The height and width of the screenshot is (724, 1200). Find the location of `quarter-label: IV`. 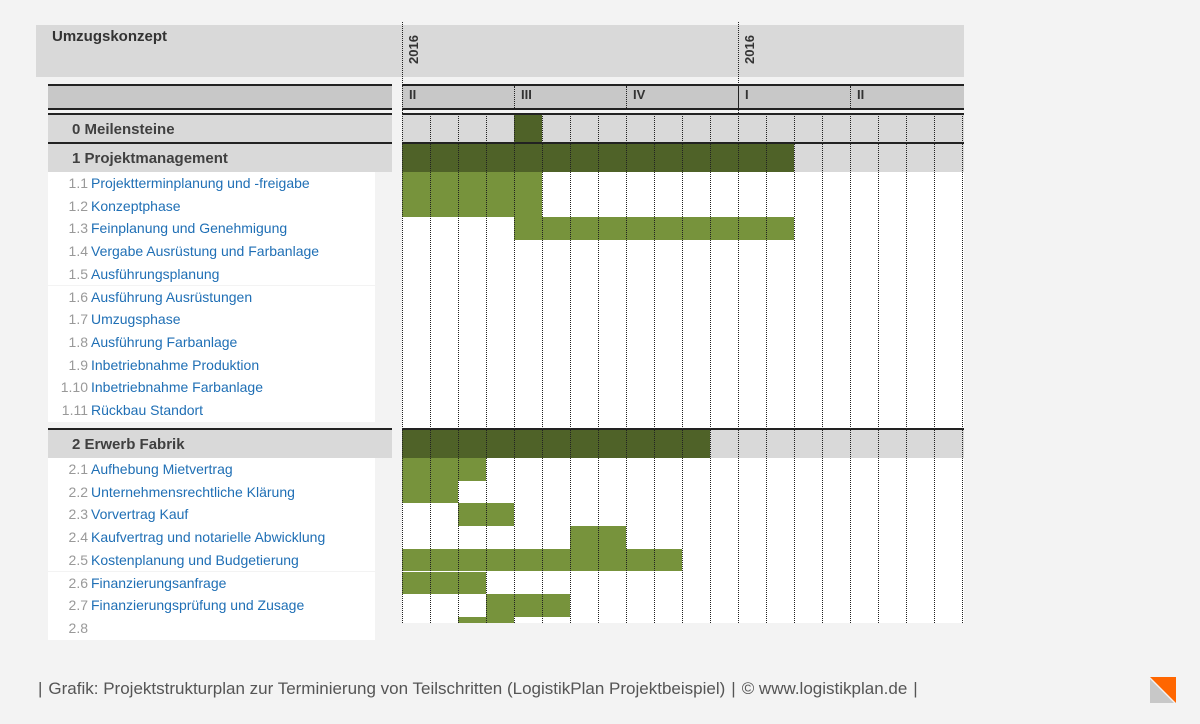

quarter-label: IV is located at coordinates (639, 94).